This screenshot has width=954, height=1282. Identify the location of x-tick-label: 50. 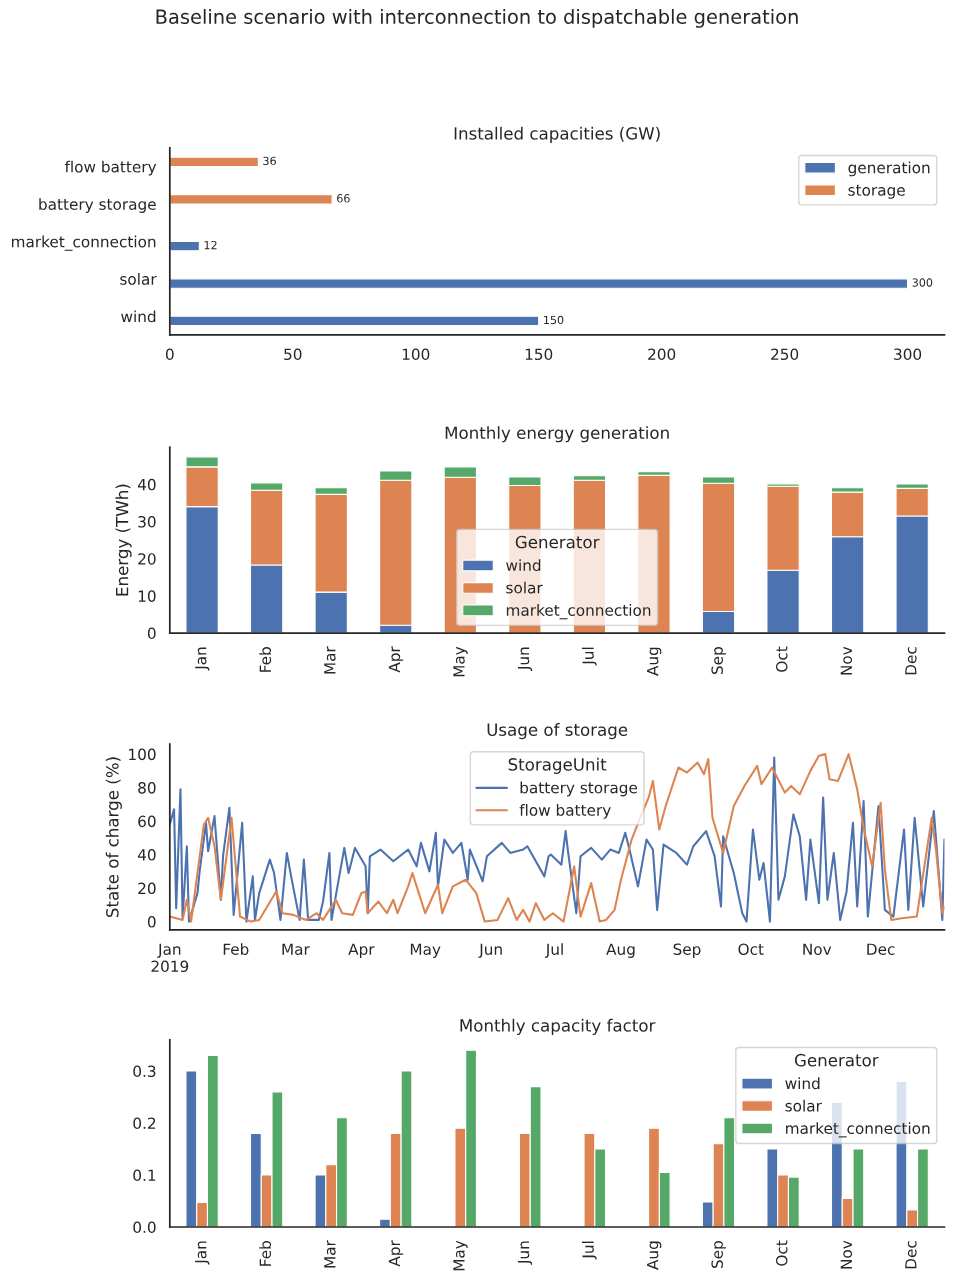
(293, 354).